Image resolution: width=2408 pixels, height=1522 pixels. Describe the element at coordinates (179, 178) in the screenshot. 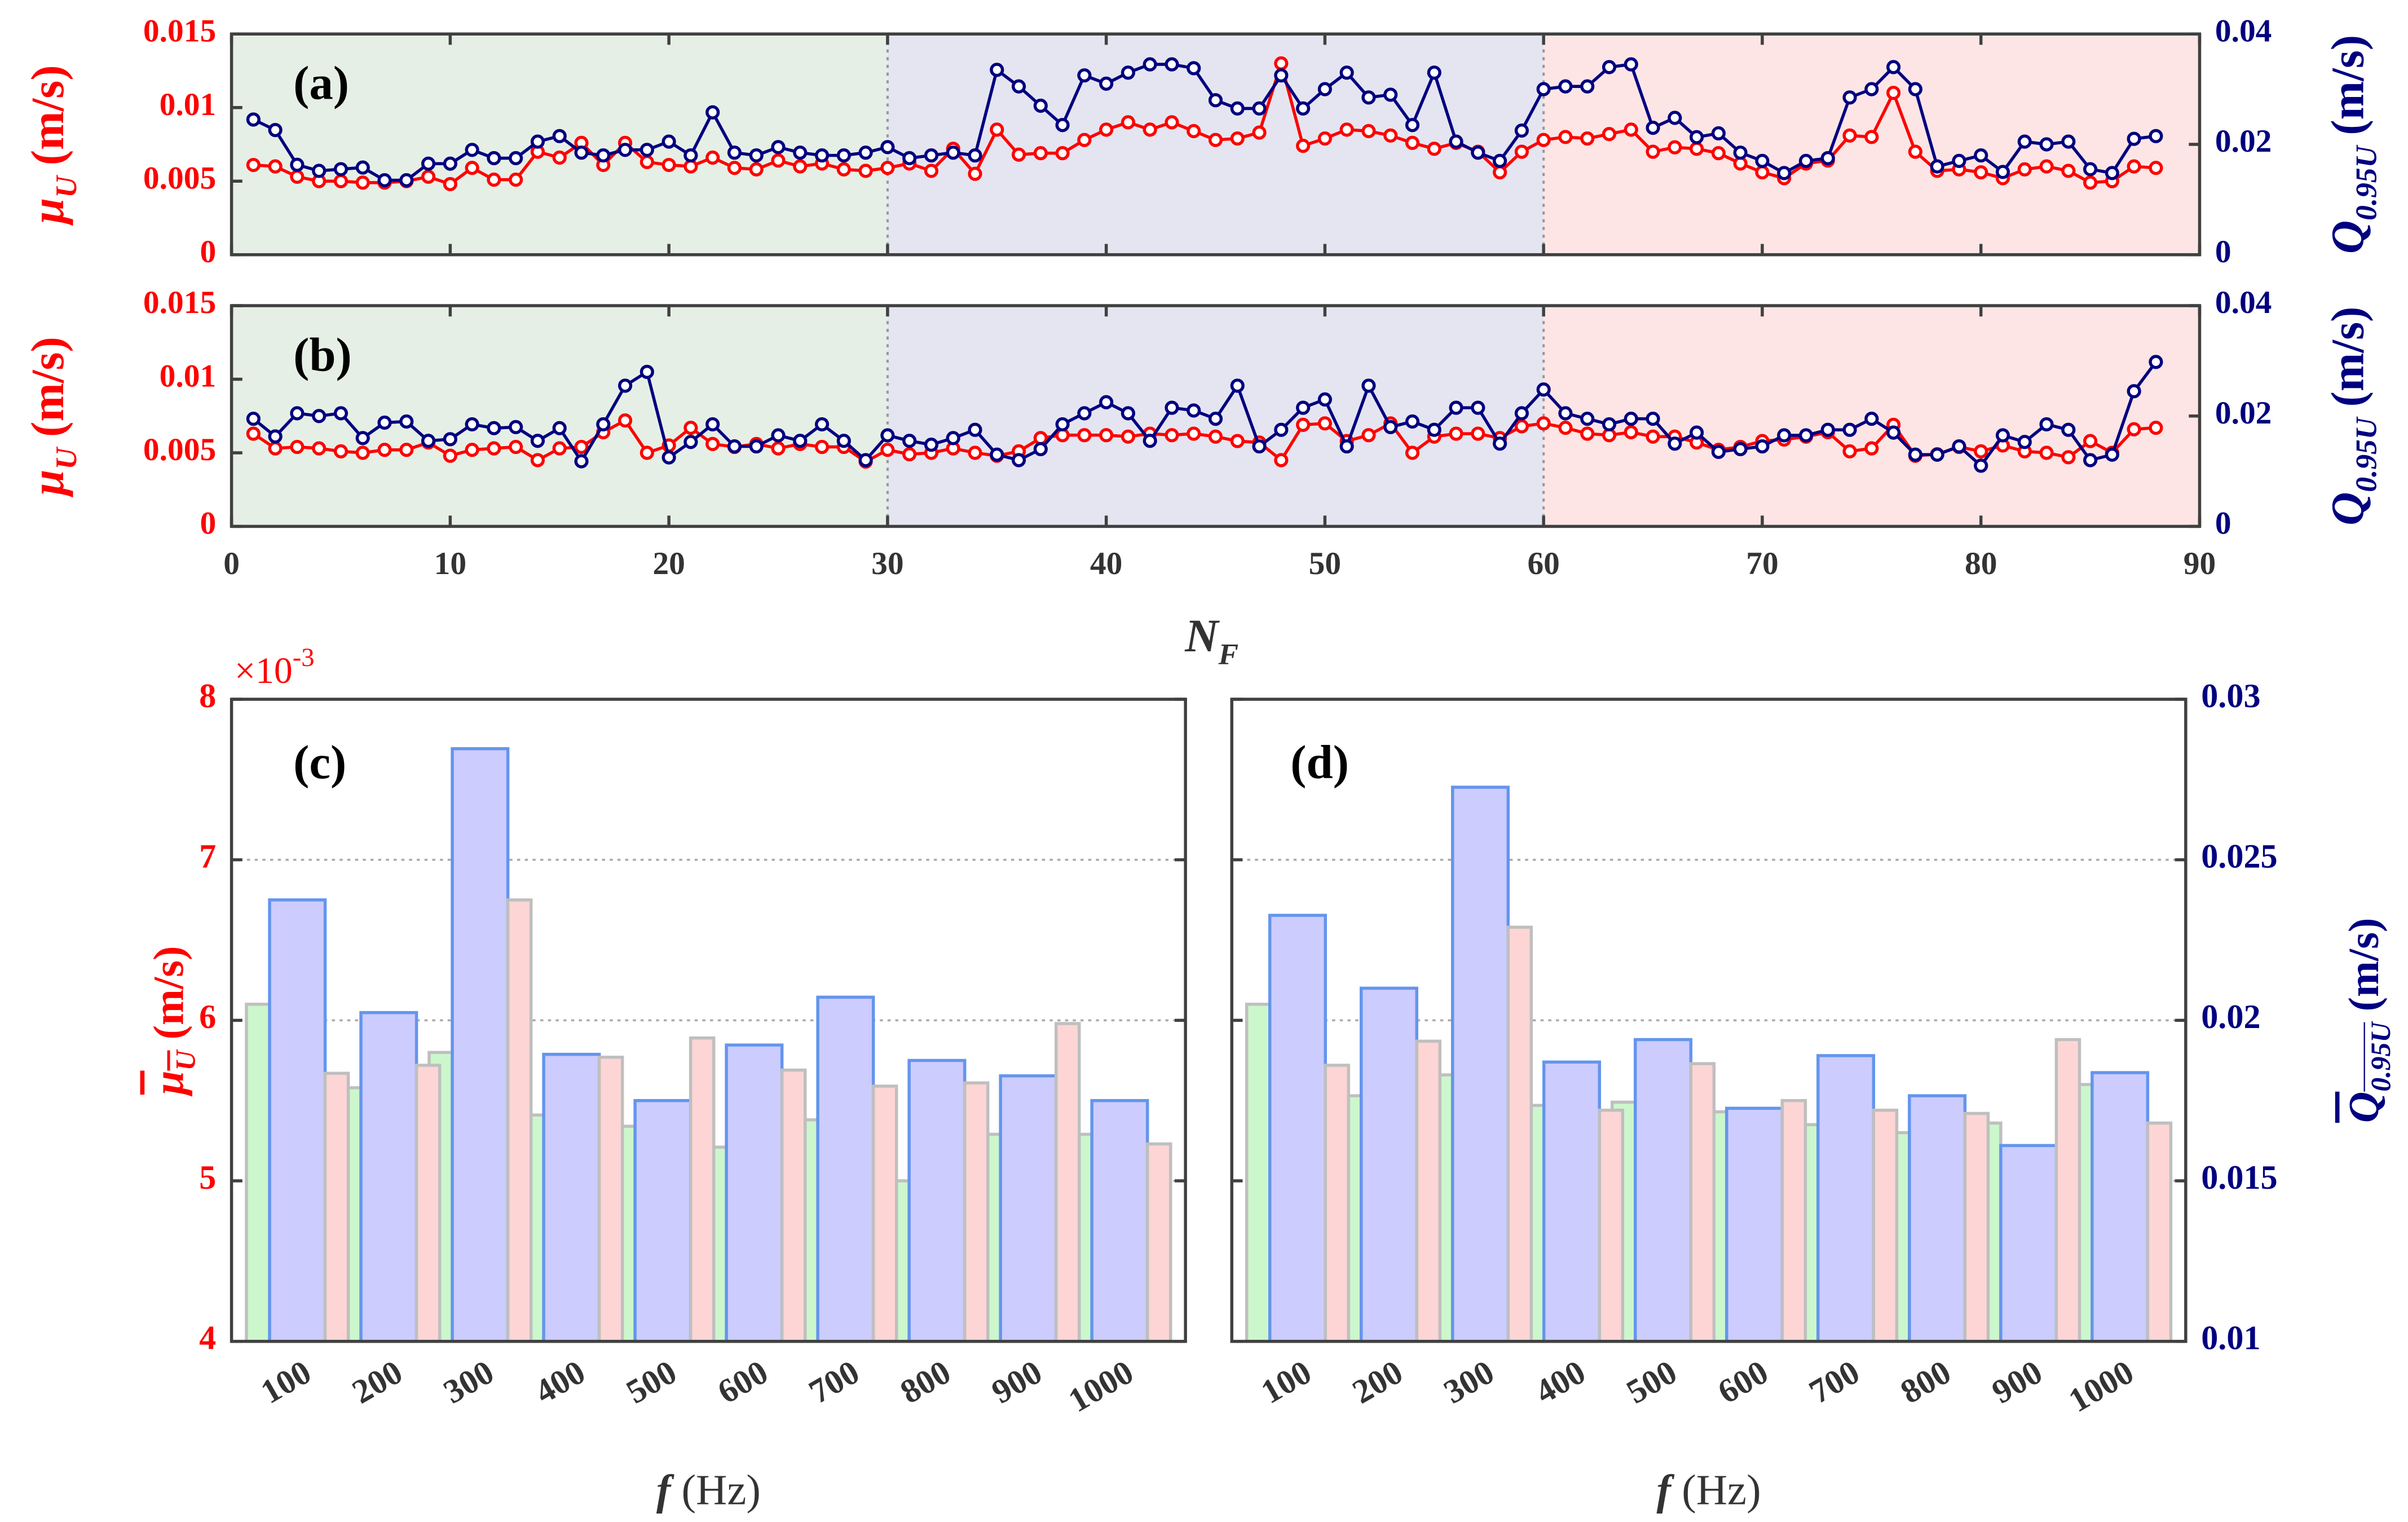

I see `y-tick-label: 0.005` at that location.